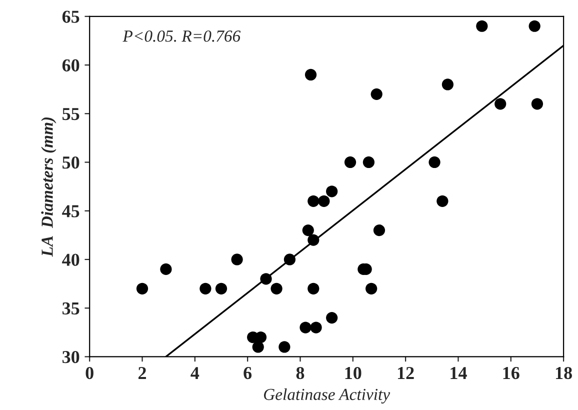 The height and width of the screenshot is (410, 578). What do you see at coordinates (458, 373) in the screenshot?
I see `x-tick-label: 14` at bounding box center [458, 373].